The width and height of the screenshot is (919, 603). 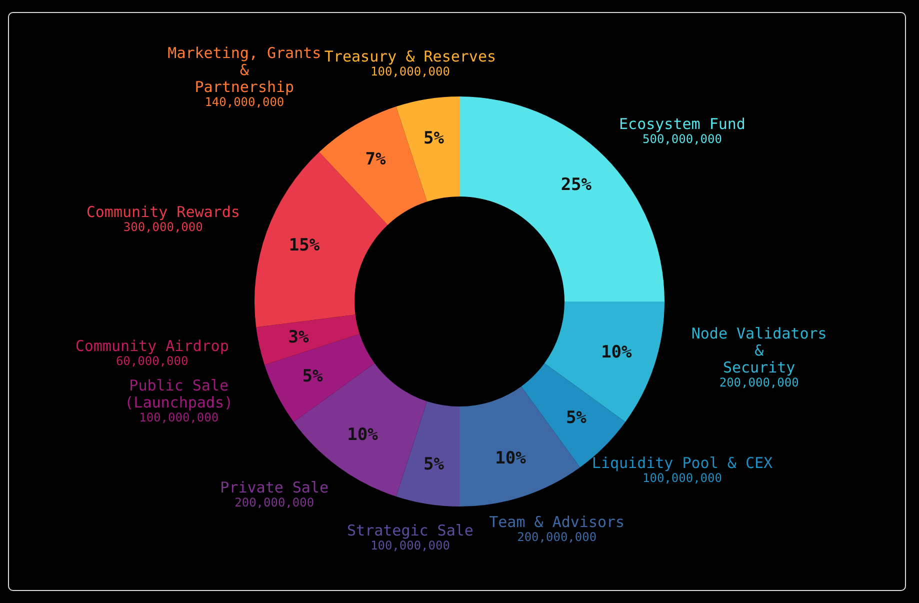 What do you see at coordinates (759, 357) in the screenshot?
I see `category-label: Node Validators & Security 200,000,000` at bounding box center [759, 357].